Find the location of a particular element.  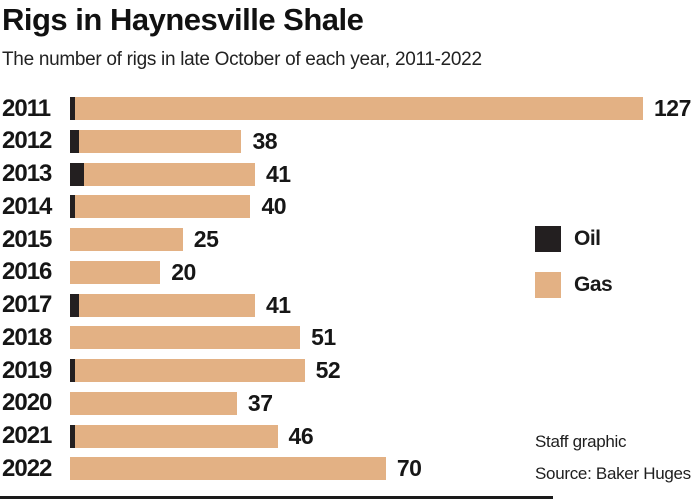

value-label: 20 is located at coordinates (183, 271).